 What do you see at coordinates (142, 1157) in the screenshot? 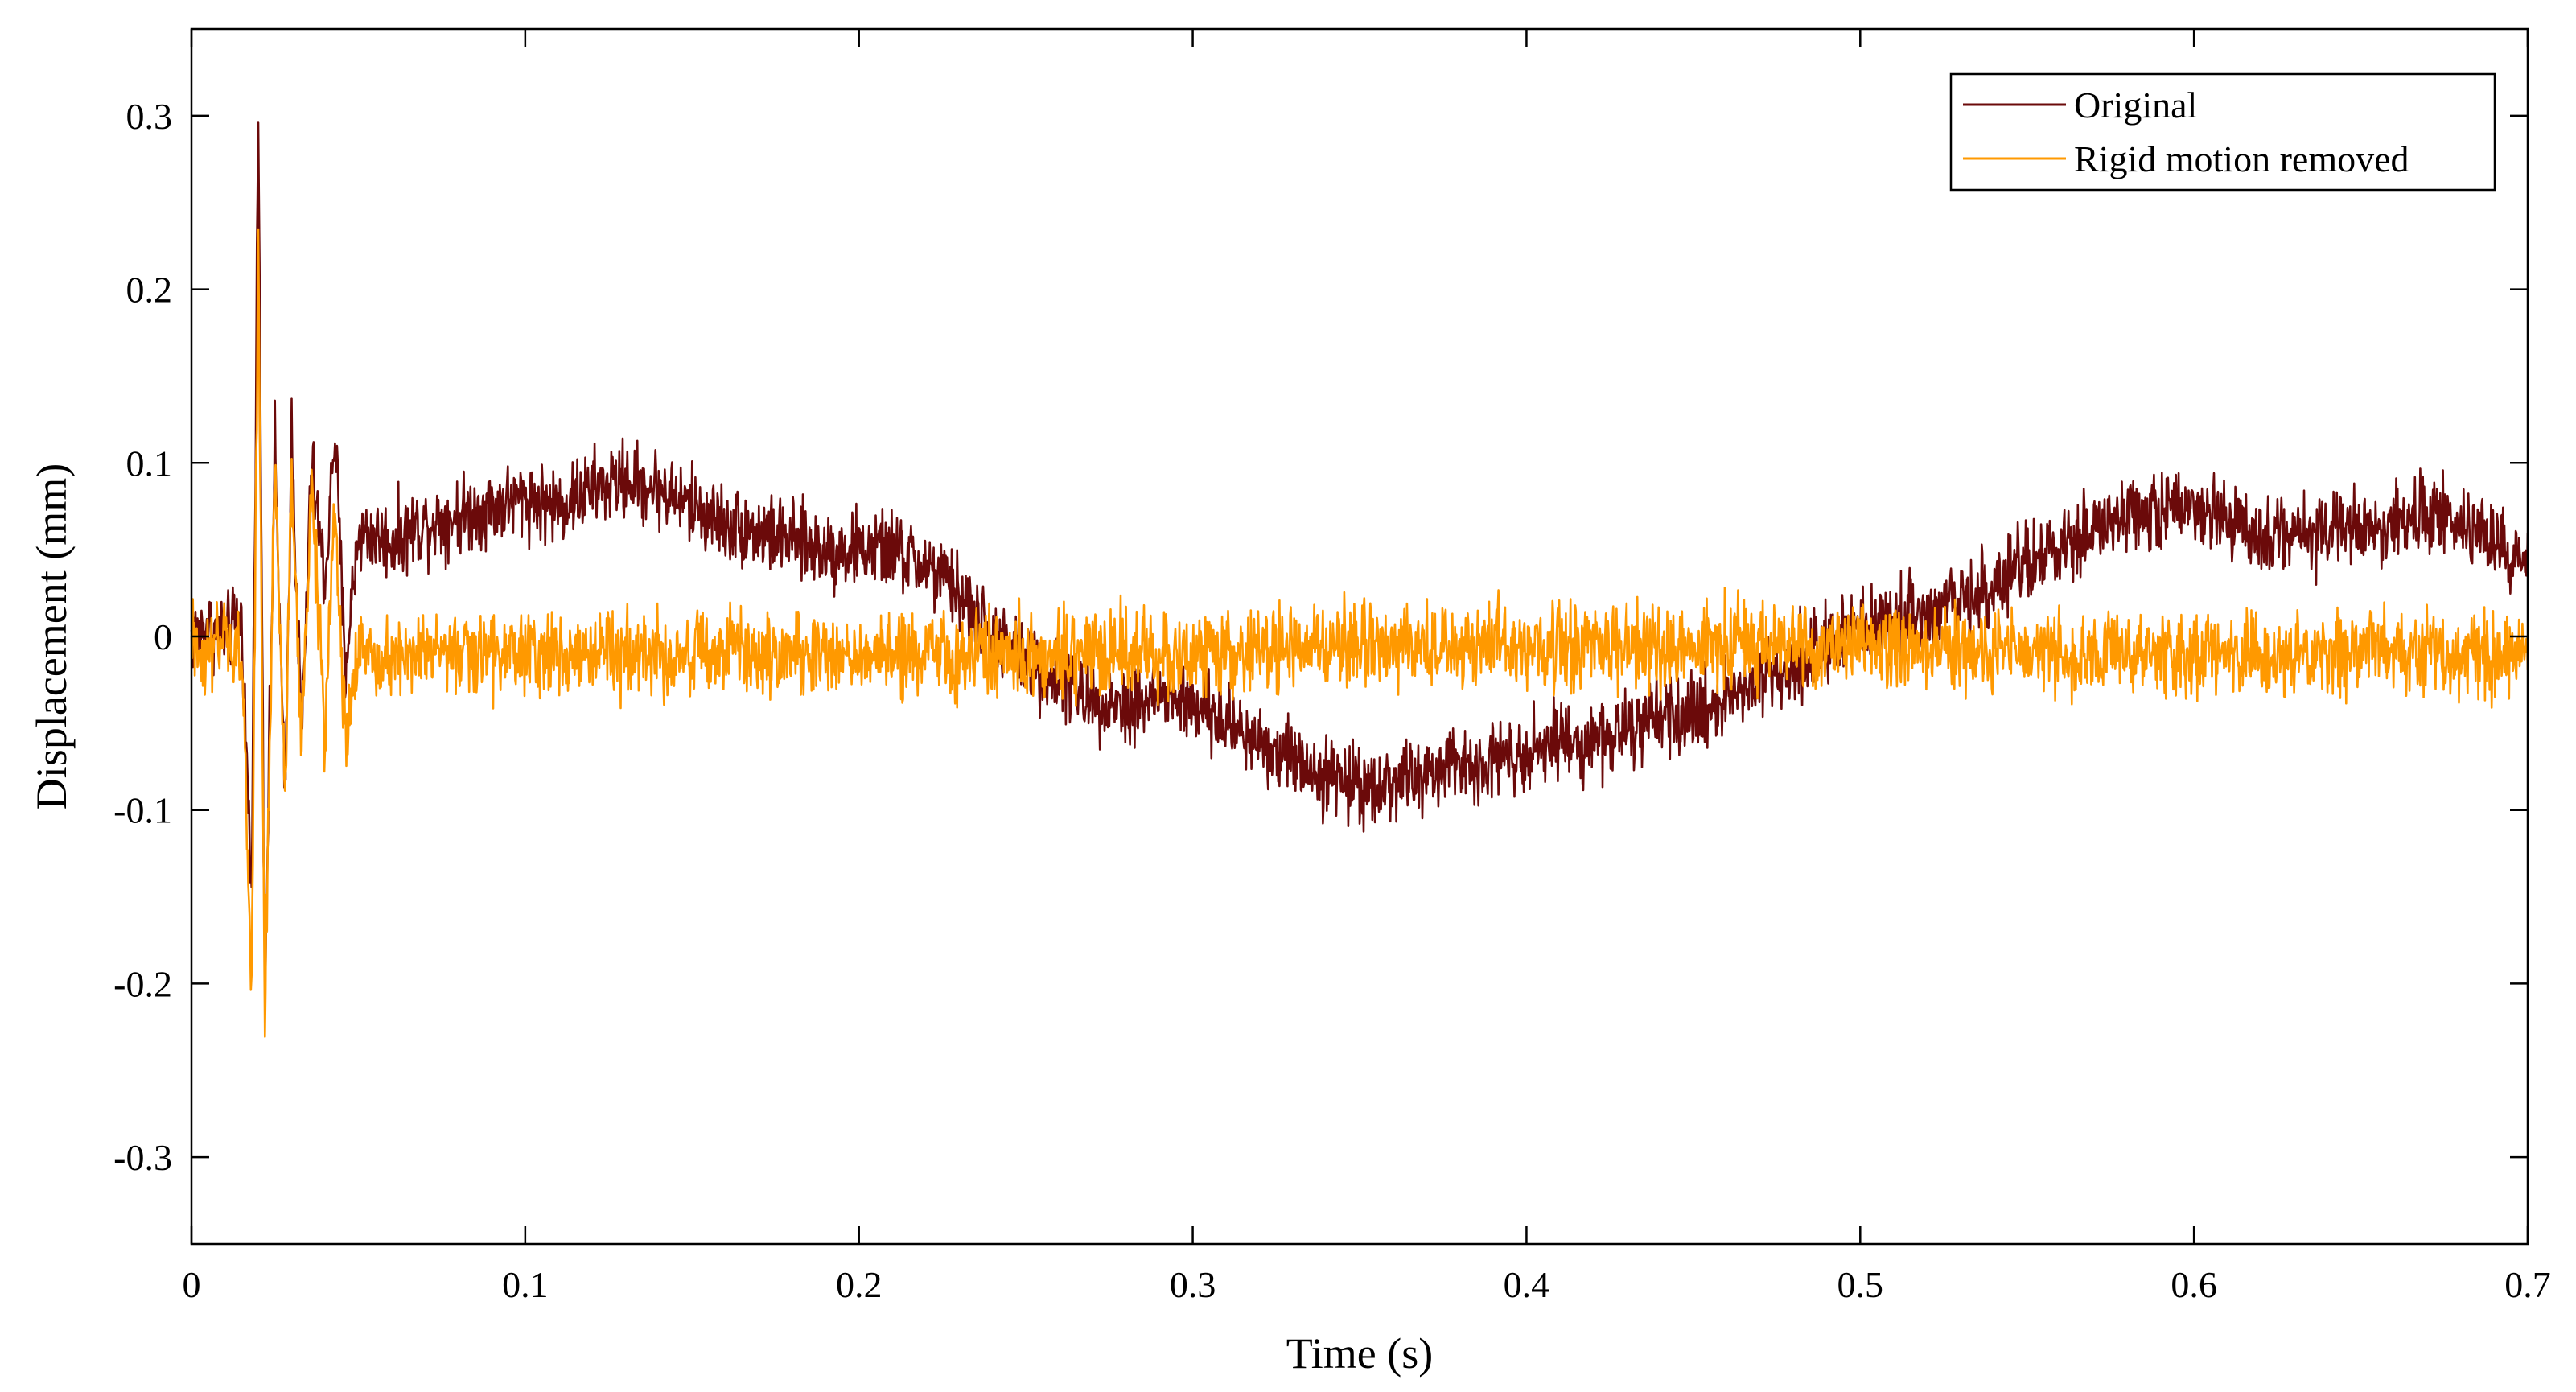
I see `y-tick-label: -0.3` at bounding box center [142, 1157].